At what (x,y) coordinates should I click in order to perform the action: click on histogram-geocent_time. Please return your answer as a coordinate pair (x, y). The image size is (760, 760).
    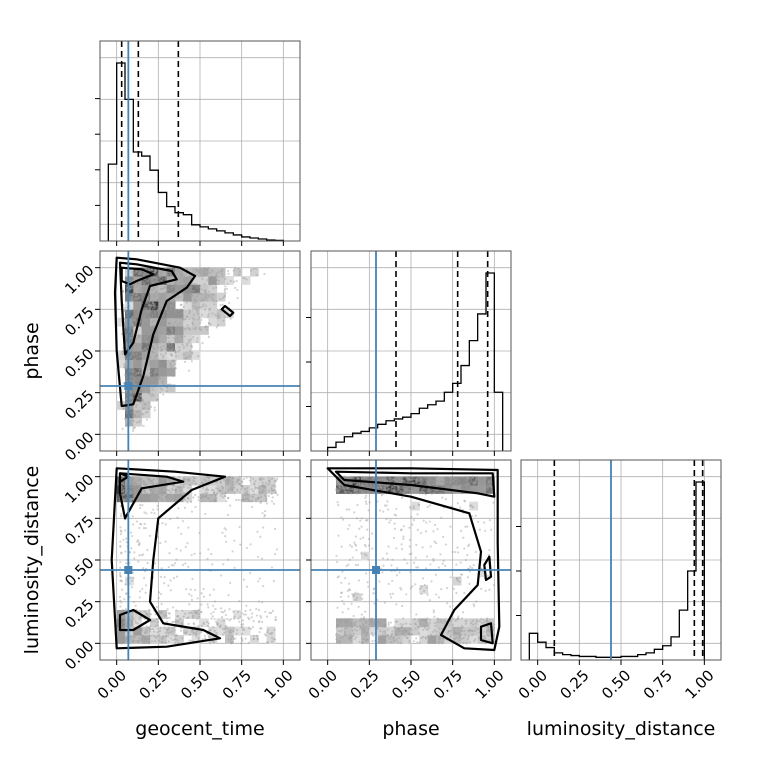
    Looking at the image, I should click on (195, 152).